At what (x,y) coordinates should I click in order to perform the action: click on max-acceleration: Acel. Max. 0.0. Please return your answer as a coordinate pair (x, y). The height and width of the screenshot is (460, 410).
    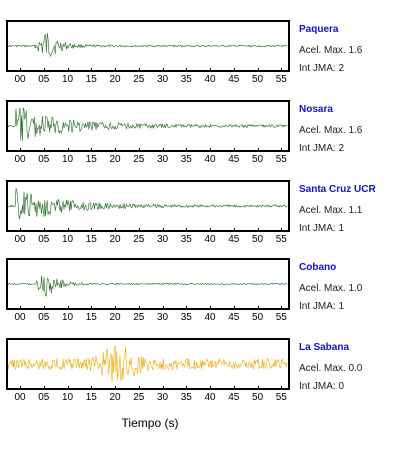
    Looking at the image, I should click on (331, 368).